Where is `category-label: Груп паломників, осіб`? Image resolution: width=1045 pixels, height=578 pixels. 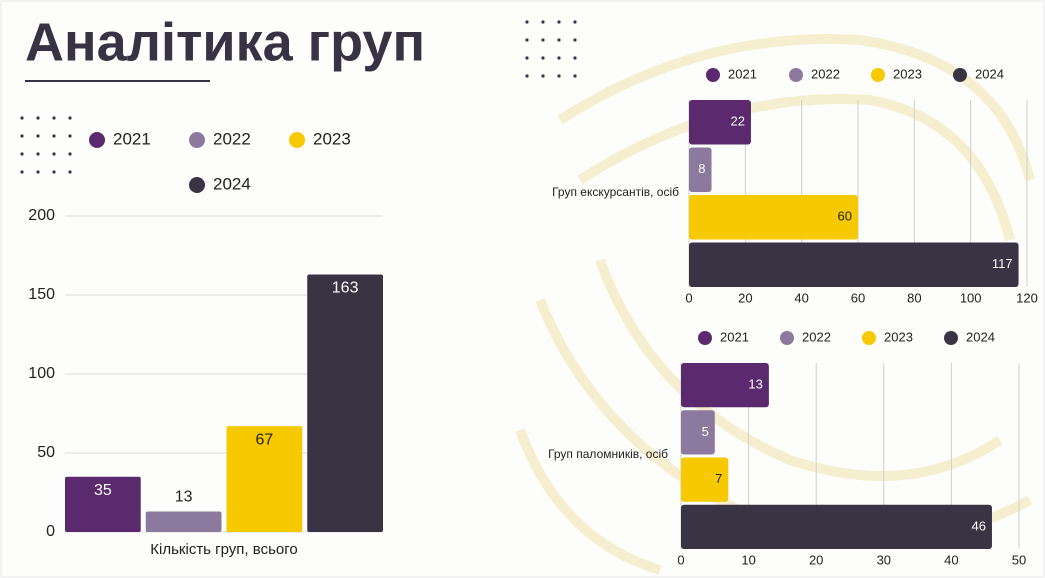
category-label: Груп паломників, осіб is located at coordinates (608, 454).